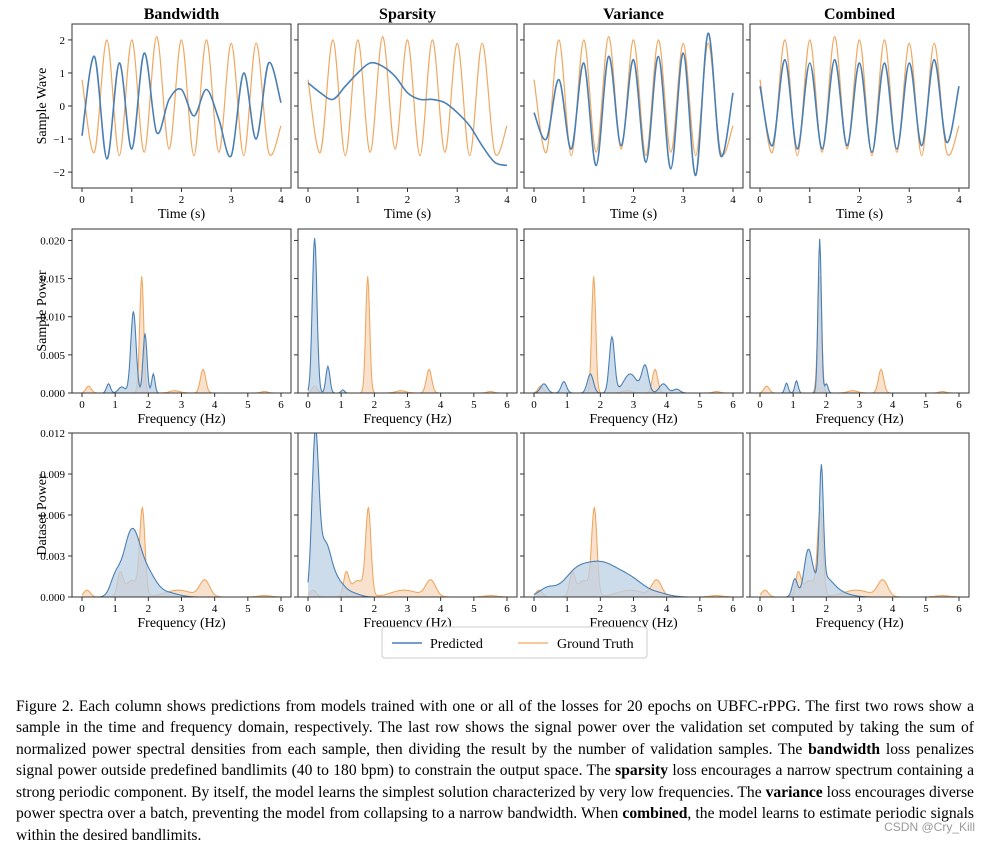 The height and width of the screenshot is (846, 991). I want to click on y-tick-label: −1, so click(59, 140).